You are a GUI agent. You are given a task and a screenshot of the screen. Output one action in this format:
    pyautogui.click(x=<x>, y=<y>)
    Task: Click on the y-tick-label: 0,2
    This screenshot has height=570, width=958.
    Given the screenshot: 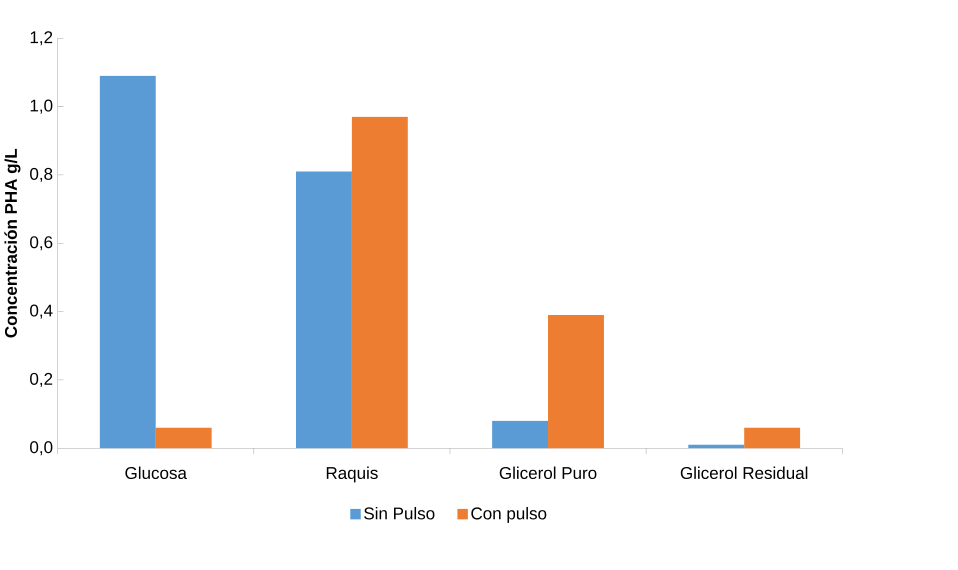 What is the action you would take?
    pyautogui.click(x=41, y=379)
    